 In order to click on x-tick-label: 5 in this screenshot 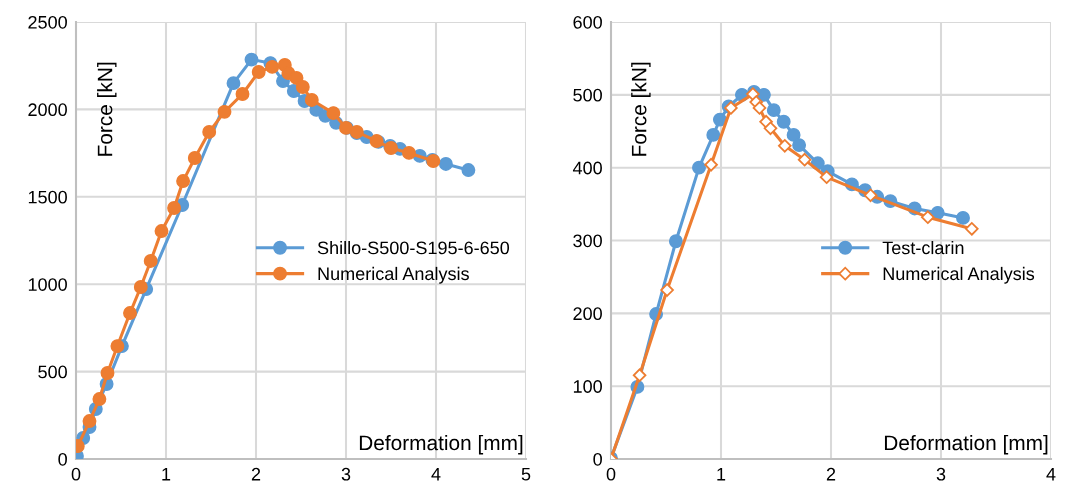, I will do `click(526, 474)`.